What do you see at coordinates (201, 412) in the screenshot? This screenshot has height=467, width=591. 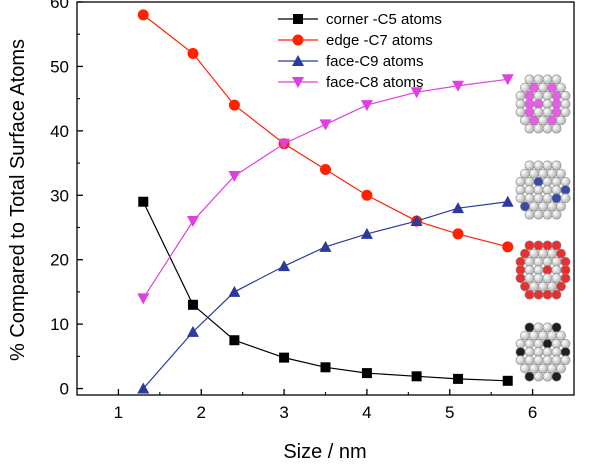 I see `x-tick-label: 2` at bounding box center [201, 412].